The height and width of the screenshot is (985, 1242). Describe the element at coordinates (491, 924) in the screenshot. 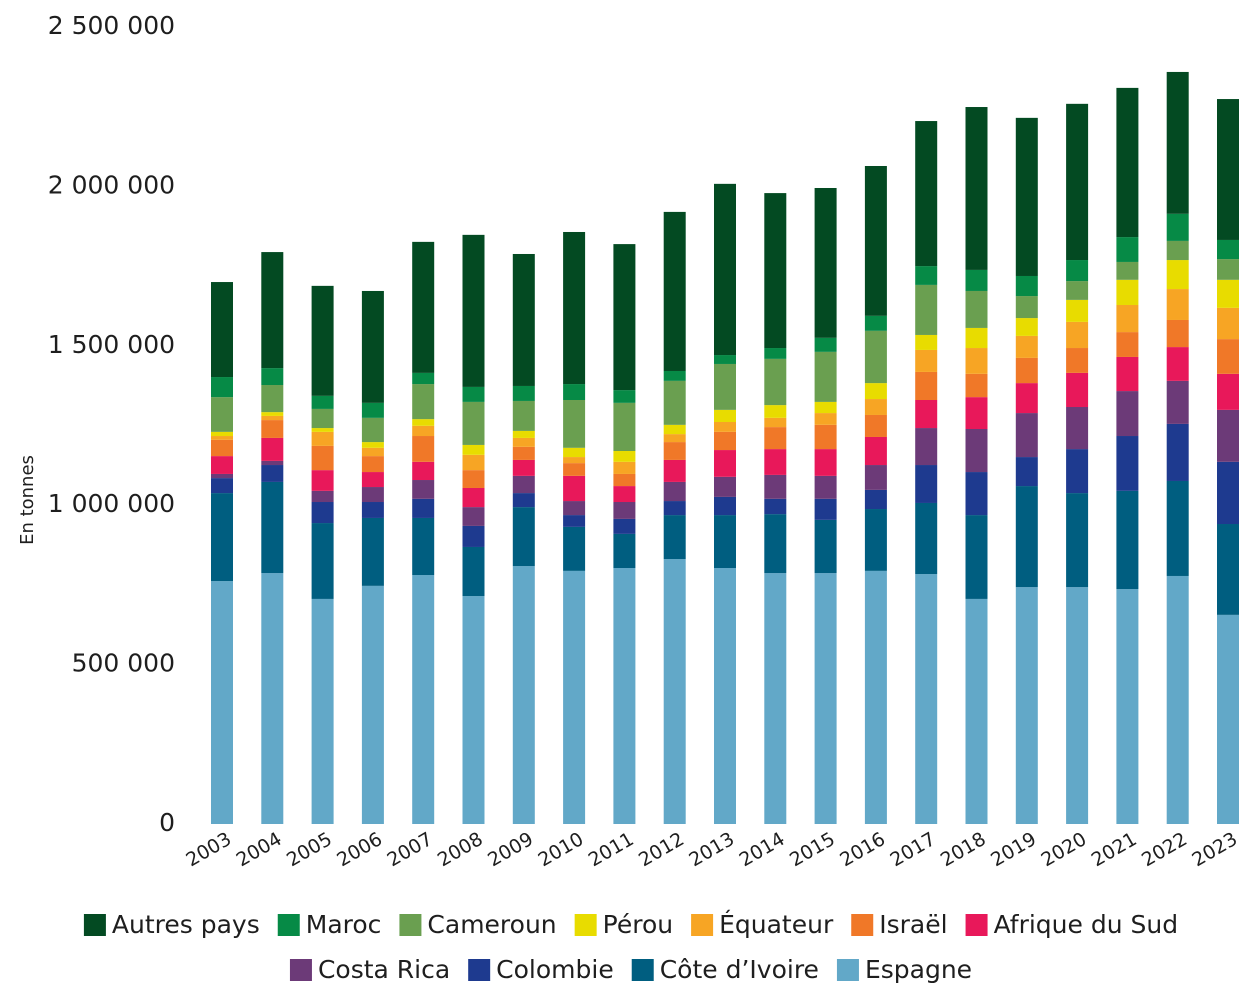

I see `legend-label: Cameroun` at that location.